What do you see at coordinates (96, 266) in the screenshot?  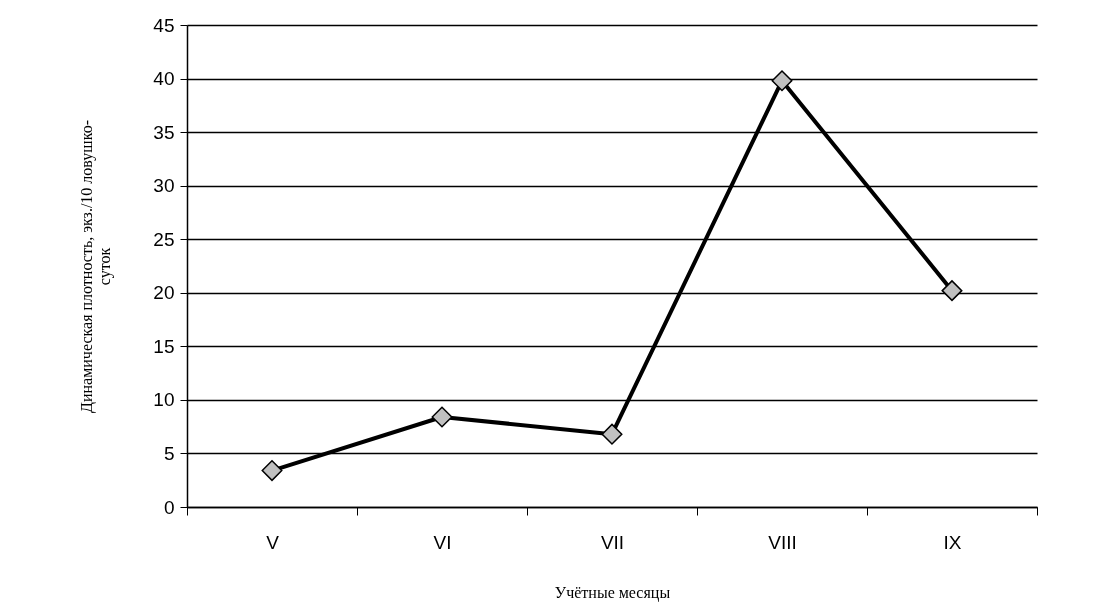 I see `y-axis-title: Динамическая плотность, экз./10 ловушко-суток` at bounding box center [96, 266].